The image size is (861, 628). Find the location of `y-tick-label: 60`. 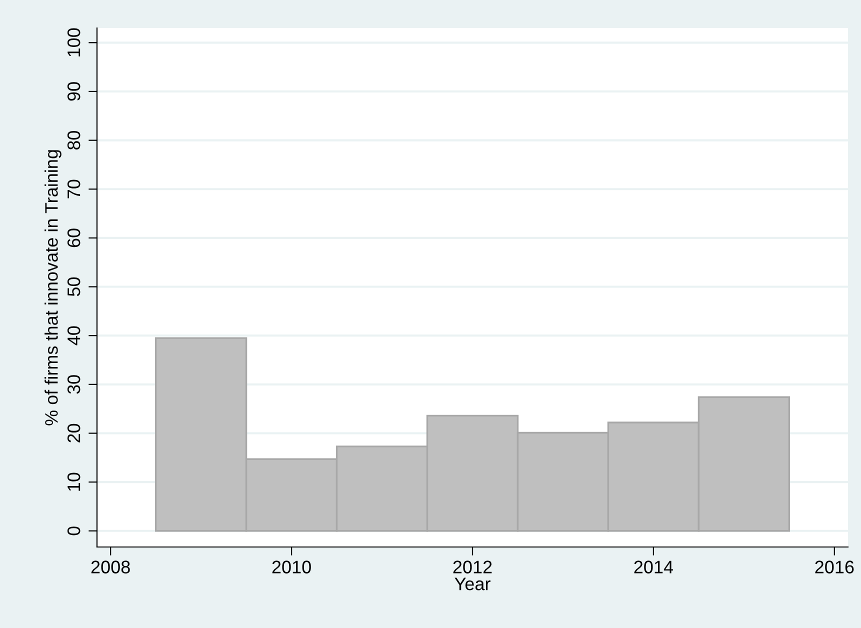

y-tick-label: 60 is located at coordinates (73, 238).